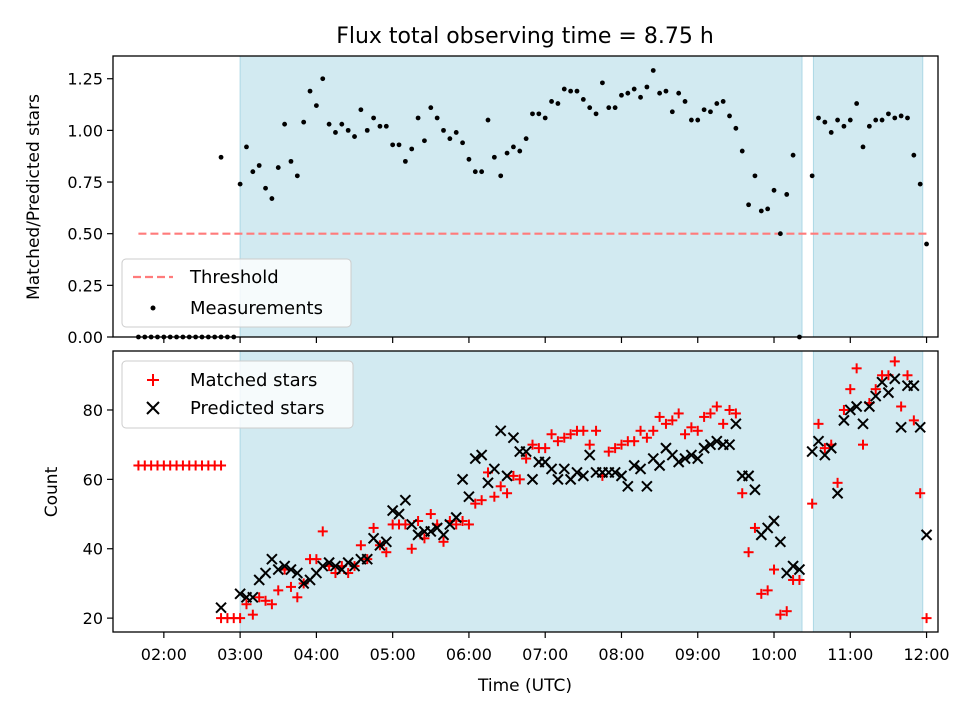  What do you see at coordinates (93, 549) in the screenshot?
I see `bottom-y-tick-label: 40` at bounding box center [93, 549].